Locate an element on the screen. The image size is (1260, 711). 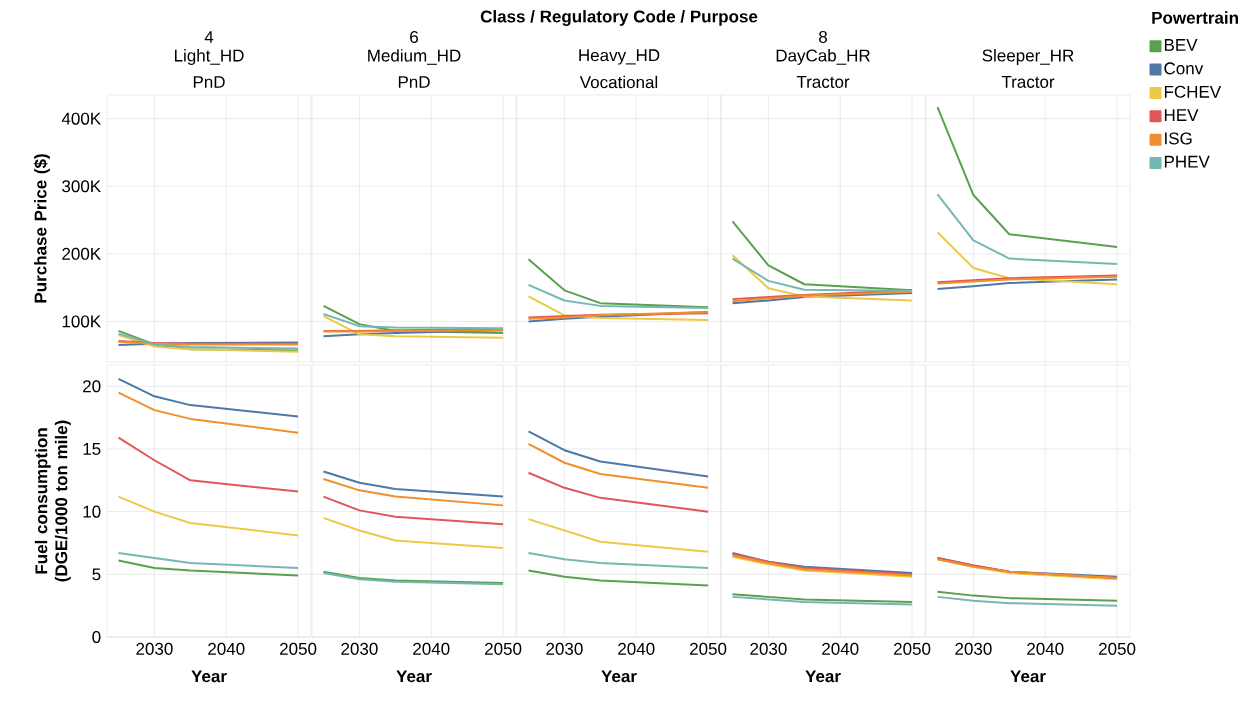
chart-title: Medium_HD is located at coordinates (414, 57).